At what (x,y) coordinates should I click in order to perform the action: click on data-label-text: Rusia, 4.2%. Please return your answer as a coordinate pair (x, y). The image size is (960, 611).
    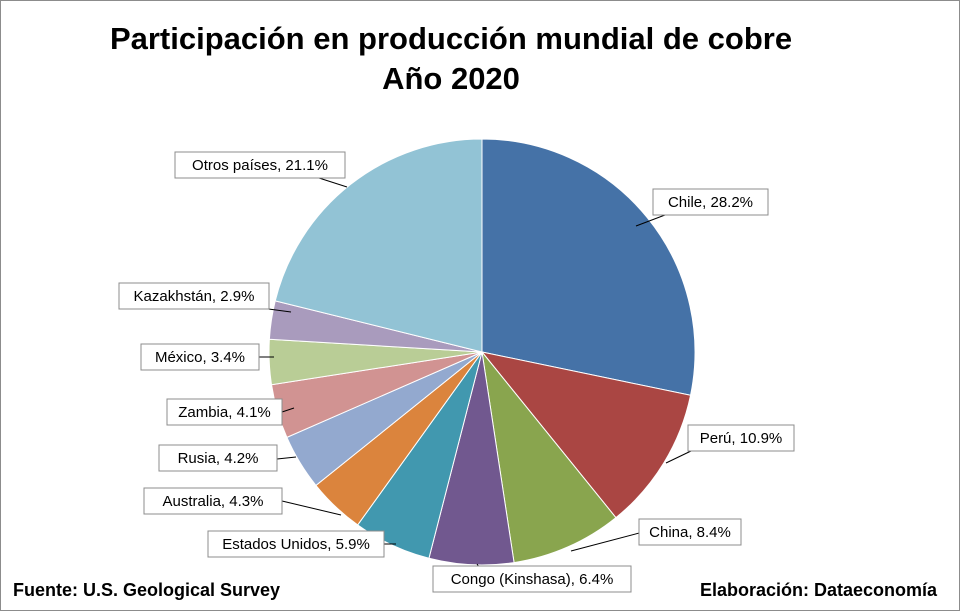
    Looking at the image, I should click on (218, 458).